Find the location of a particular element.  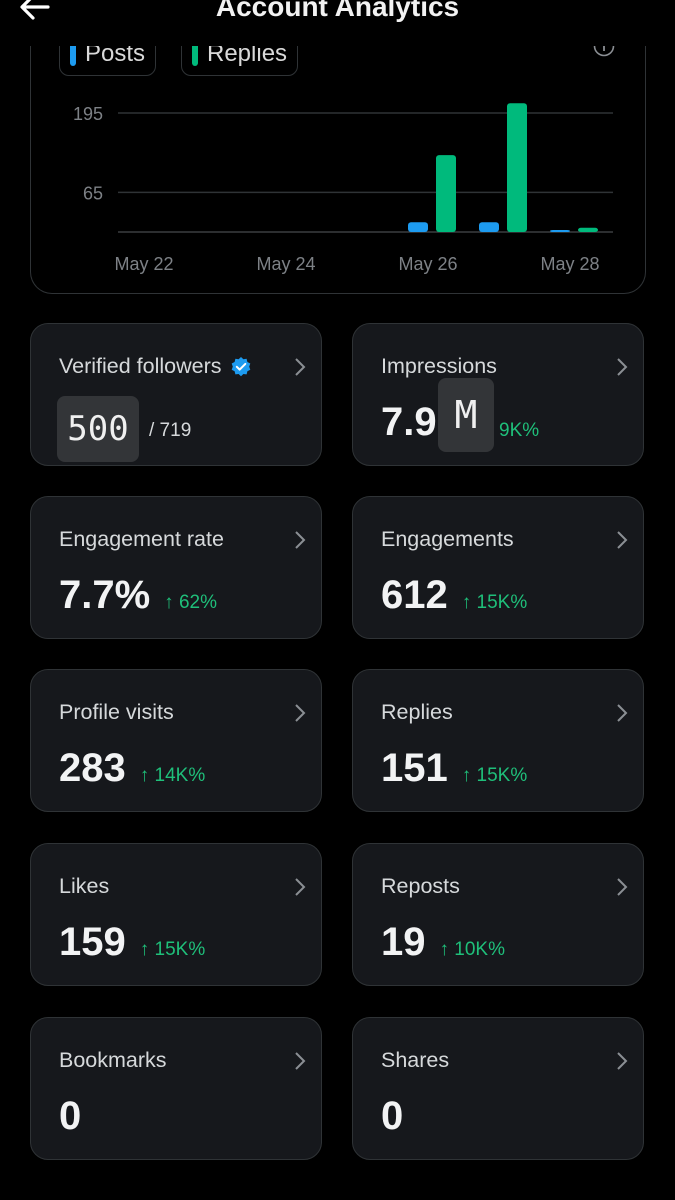

verified-badge-icon is located at coordinates (240, 366).